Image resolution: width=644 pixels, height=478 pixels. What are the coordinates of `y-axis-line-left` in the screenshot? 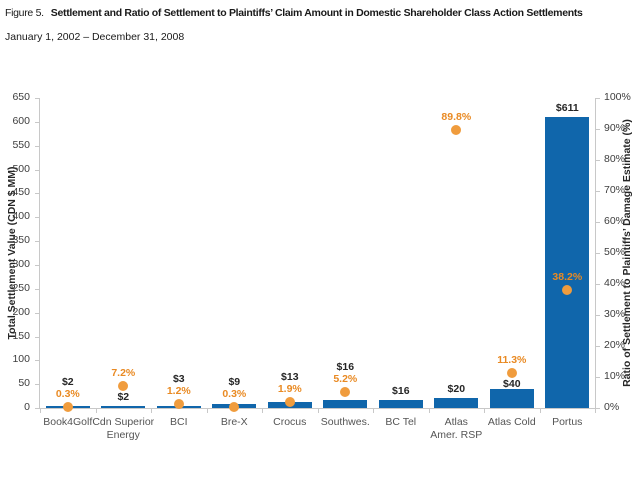 It's located at (39, 253).